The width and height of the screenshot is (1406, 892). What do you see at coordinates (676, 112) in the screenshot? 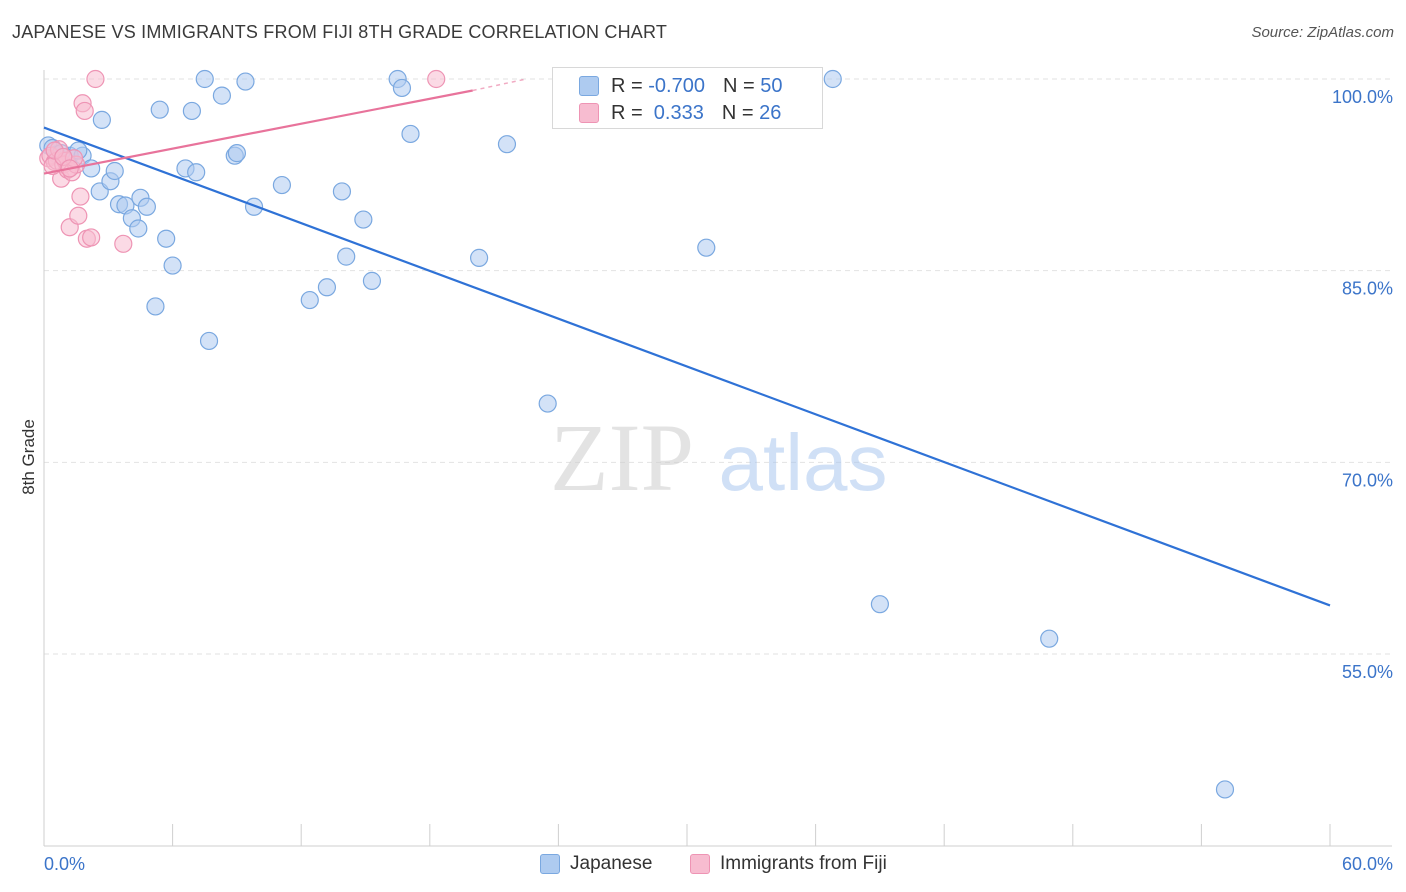
I see `r-value: 0.333` at bounding box center [676, 112].